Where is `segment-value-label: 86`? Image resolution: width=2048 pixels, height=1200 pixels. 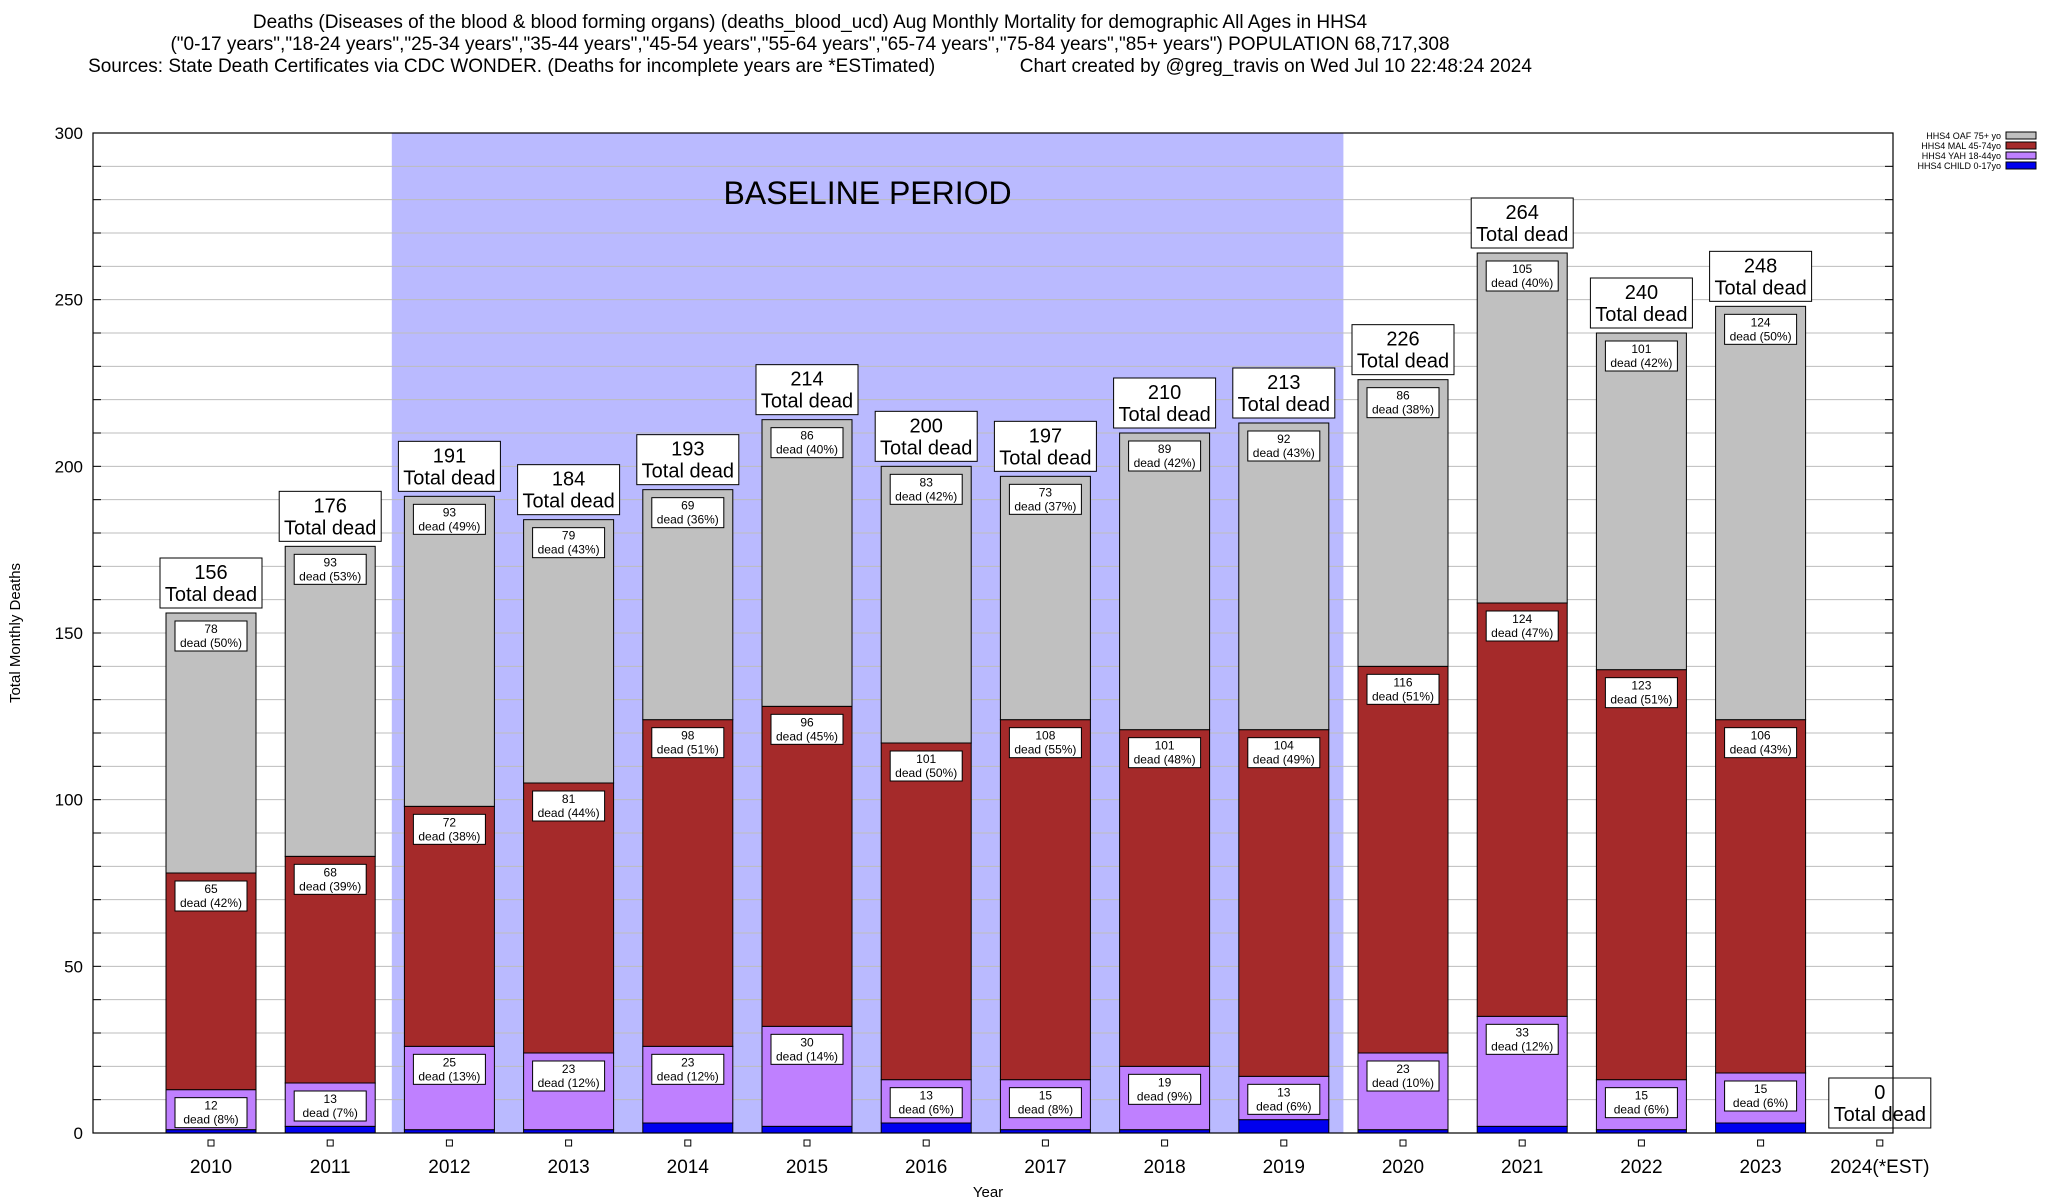 segment-value-label: 86 is located at coordinates (807, 436).